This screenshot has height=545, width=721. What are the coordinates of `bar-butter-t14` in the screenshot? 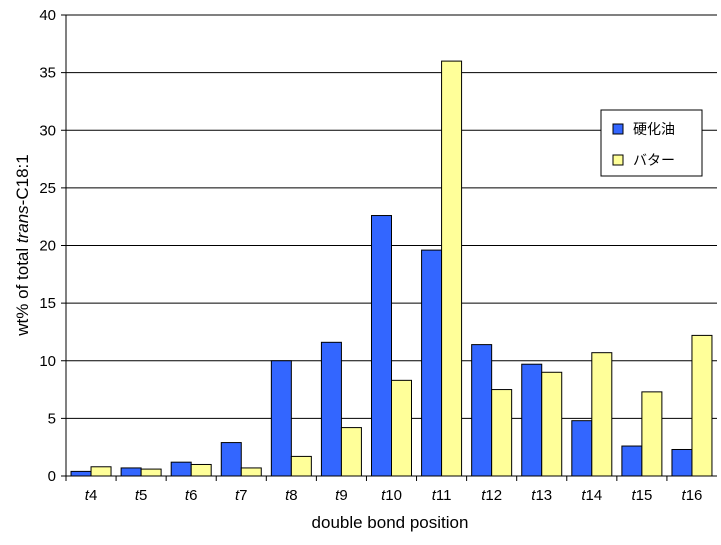 It's located at (602, 414).